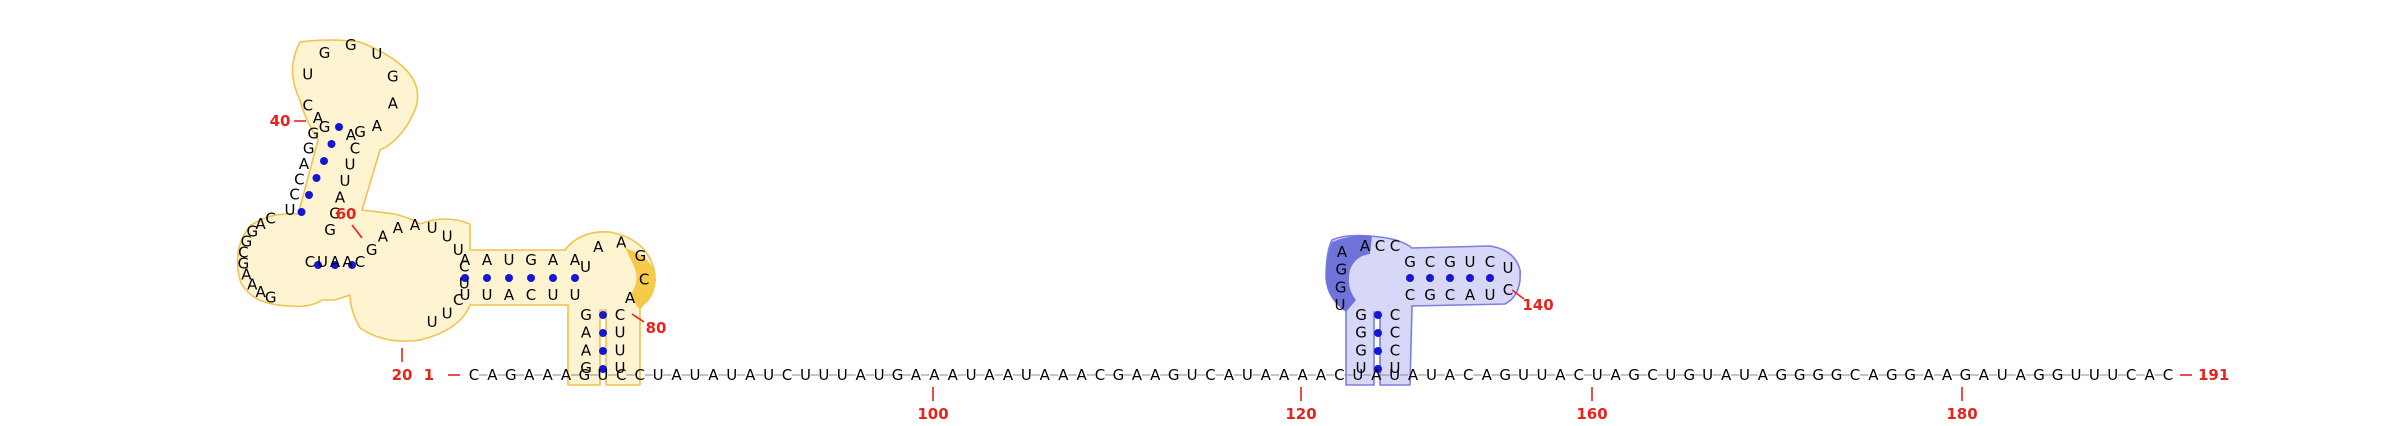  I want to click on position-label-160: 160, so click(1591, 414).